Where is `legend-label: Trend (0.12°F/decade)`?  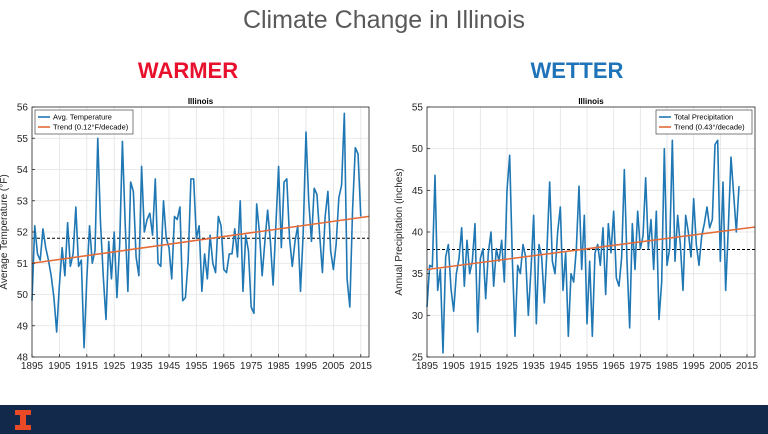
legend-label: Trend (0.12°F/decade) is located at coordinates (91, 127).